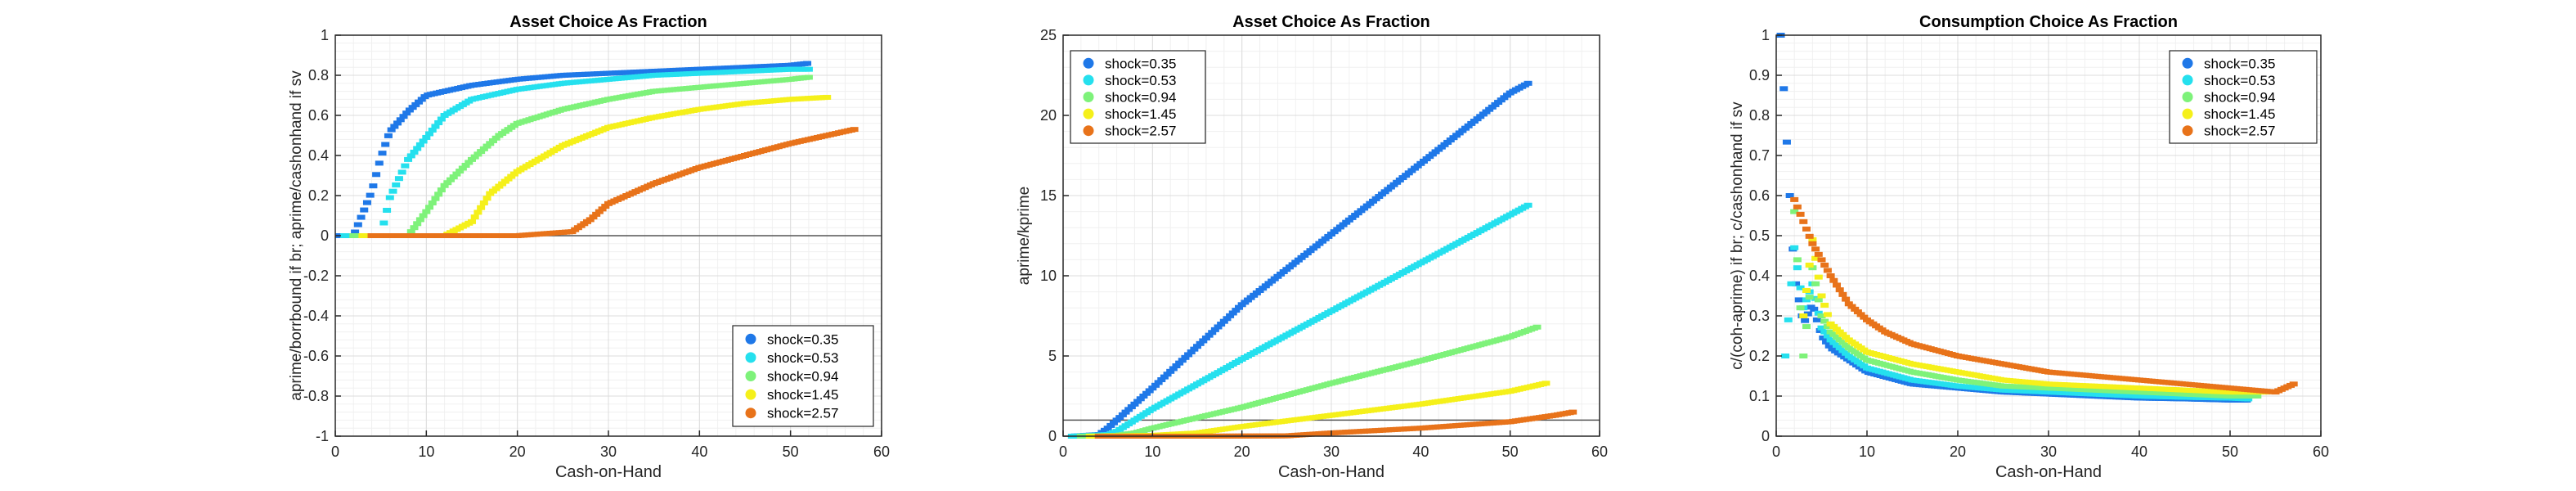 This screenshot has height=491, width=2576. What do you see at coordinates (1024, 236) in the screenshot?
I see `y-axis-label: aprime/kprime` at bounding box center [1024, 236].